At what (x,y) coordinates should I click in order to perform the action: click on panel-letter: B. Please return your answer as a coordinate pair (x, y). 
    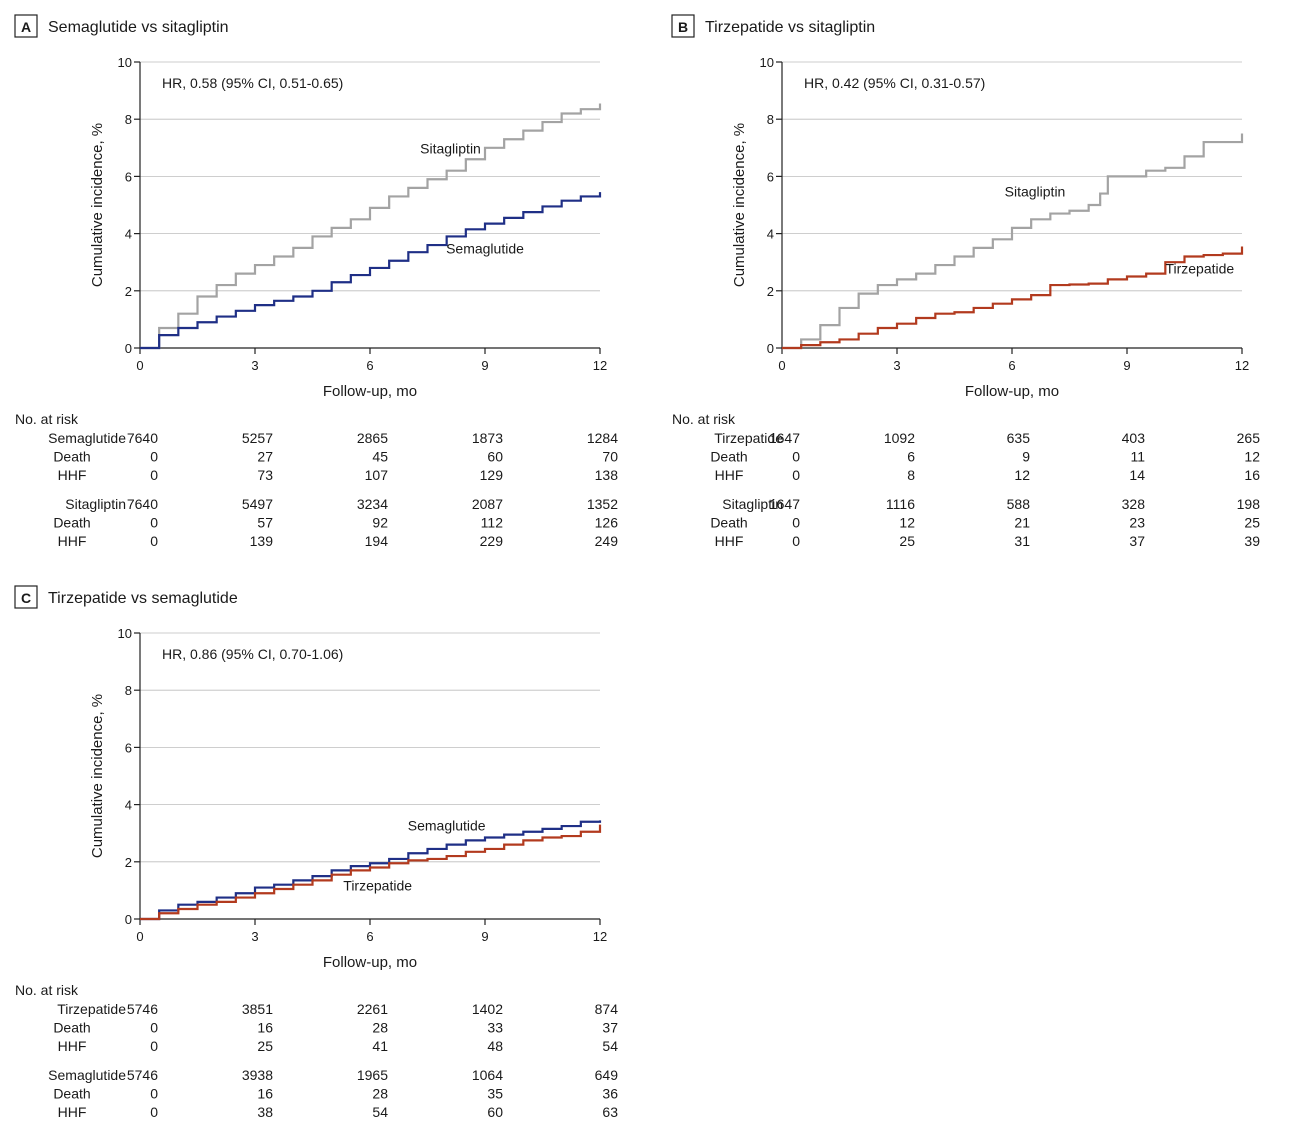
    Looking at the image, I should click on (683, 27).